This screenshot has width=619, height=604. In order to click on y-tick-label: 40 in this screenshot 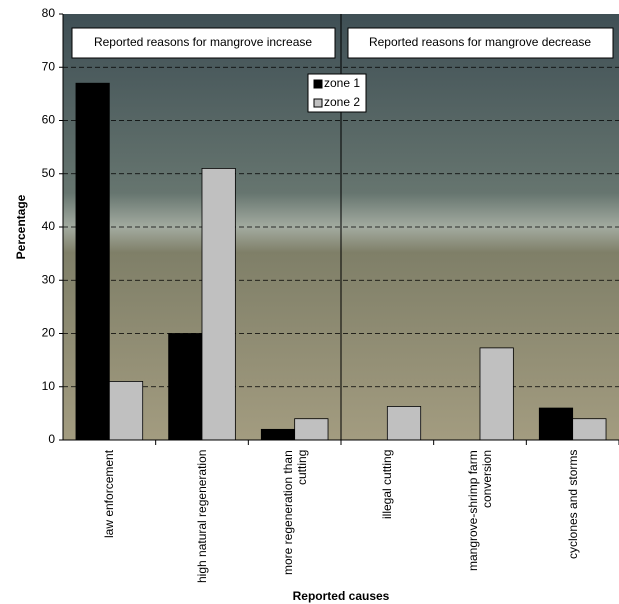, I will do `click(49, 226)`.